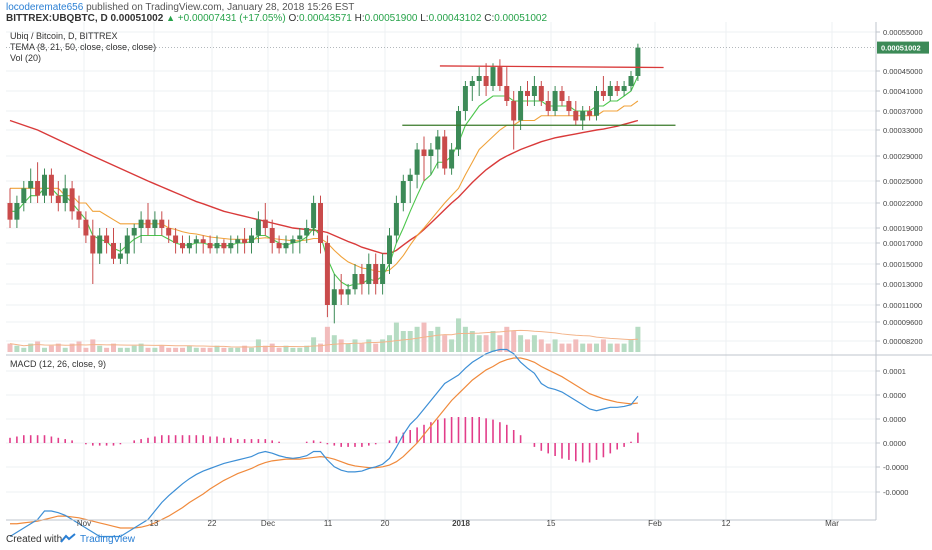 This screenshot has height=550, width=932. What do you see at coordinates (903, 243) in the screenshot?
I see `price-tick-label: 0.00017000` at bounding box center [903, 243].